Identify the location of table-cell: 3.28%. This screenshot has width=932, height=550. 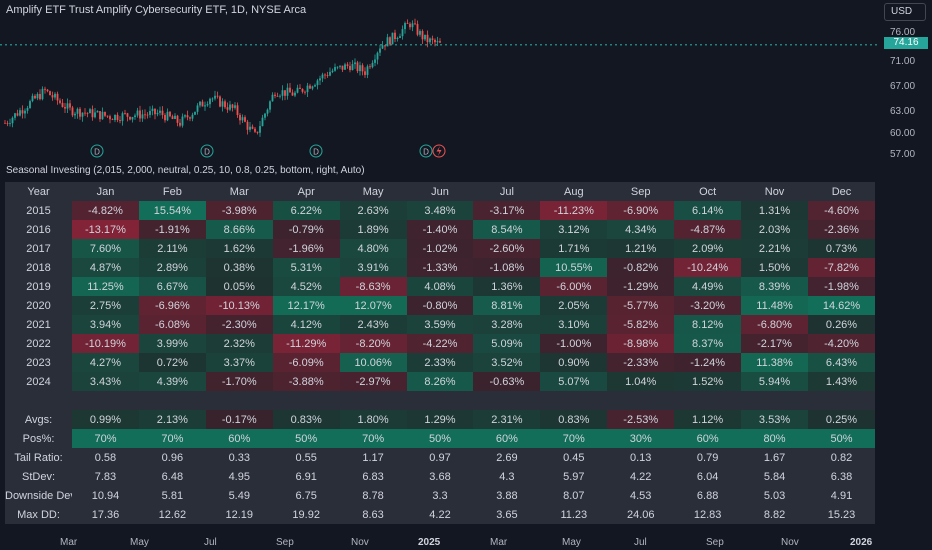
(507, 324).